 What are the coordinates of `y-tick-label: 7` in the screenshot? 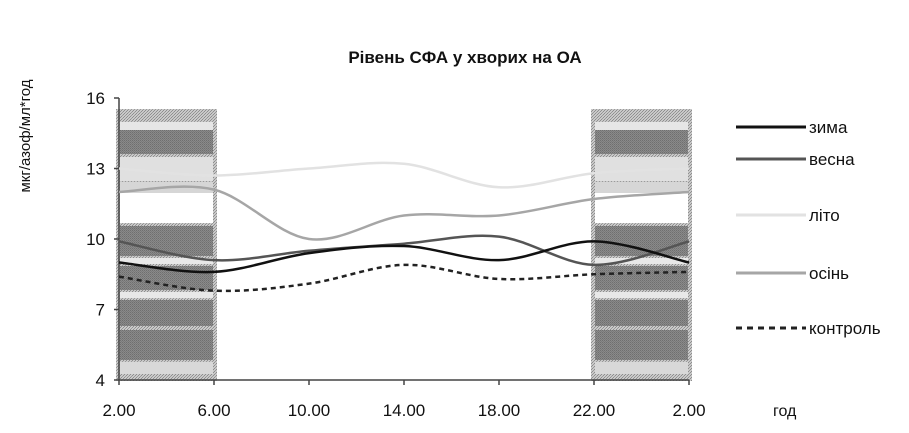 It's located at (100, 310).